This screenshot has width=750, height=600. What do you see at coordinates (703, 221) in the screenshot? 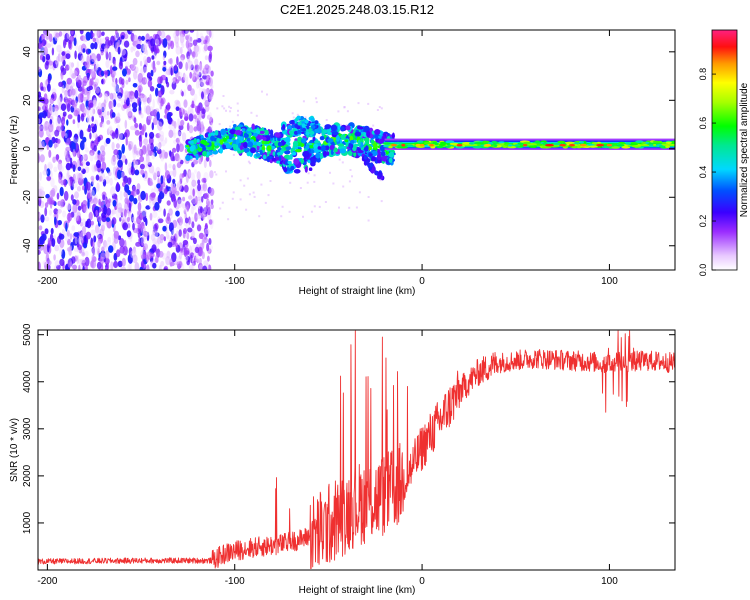
I see `colorbar-tick-label: 0.2` at bounding box center [703, 221].